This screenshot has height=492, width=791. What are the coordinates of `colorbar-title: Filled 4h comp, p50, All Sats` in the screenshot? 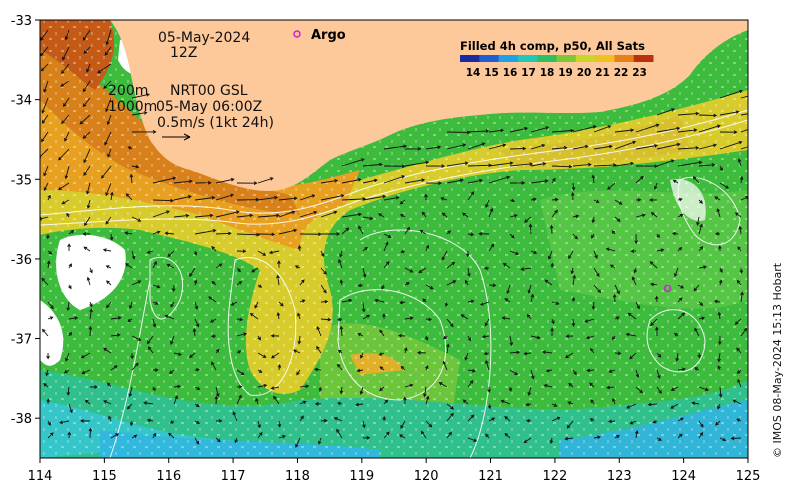 It's located at (552, 46).